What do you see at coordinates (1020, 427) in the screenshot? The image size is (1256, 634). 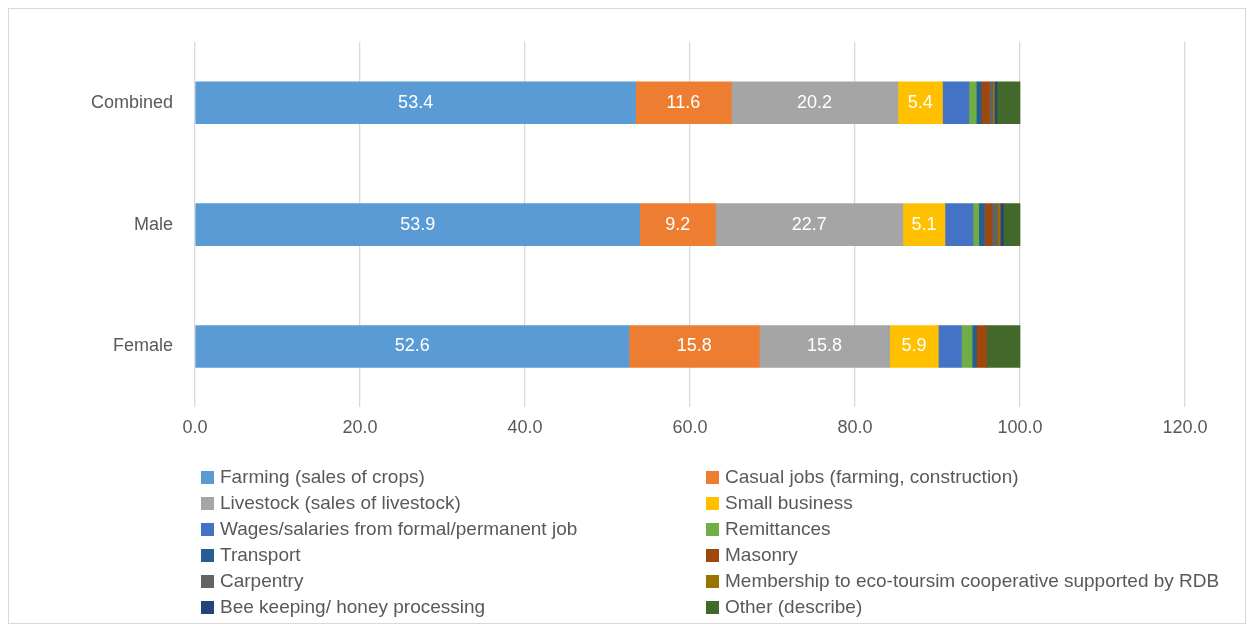 I see `x-tick-label: 100.0` at bounding box center [1020, 427].